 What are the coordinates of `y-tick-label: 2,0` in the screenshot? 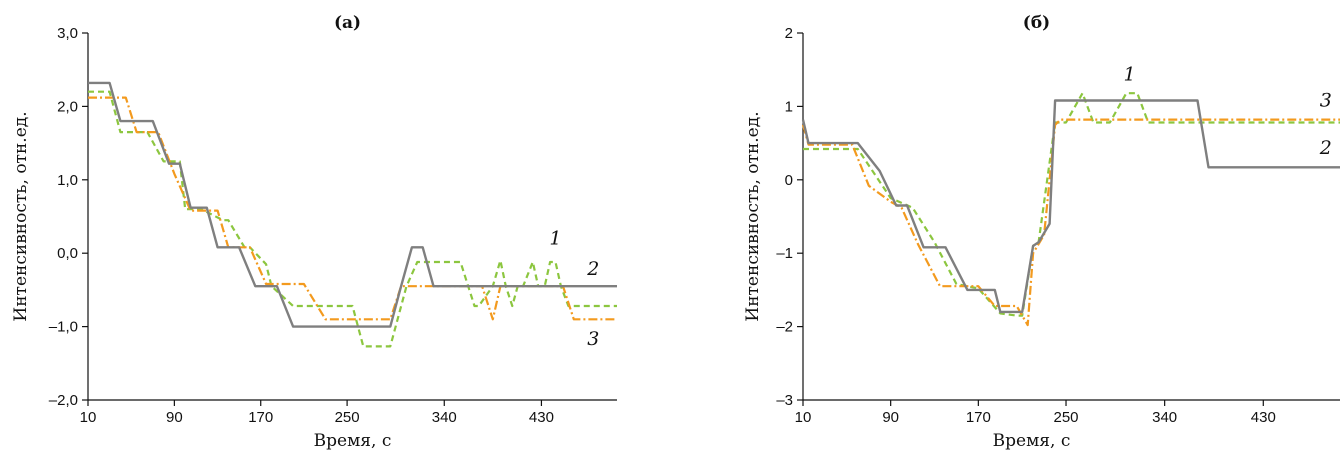 It's located at (67, 106).